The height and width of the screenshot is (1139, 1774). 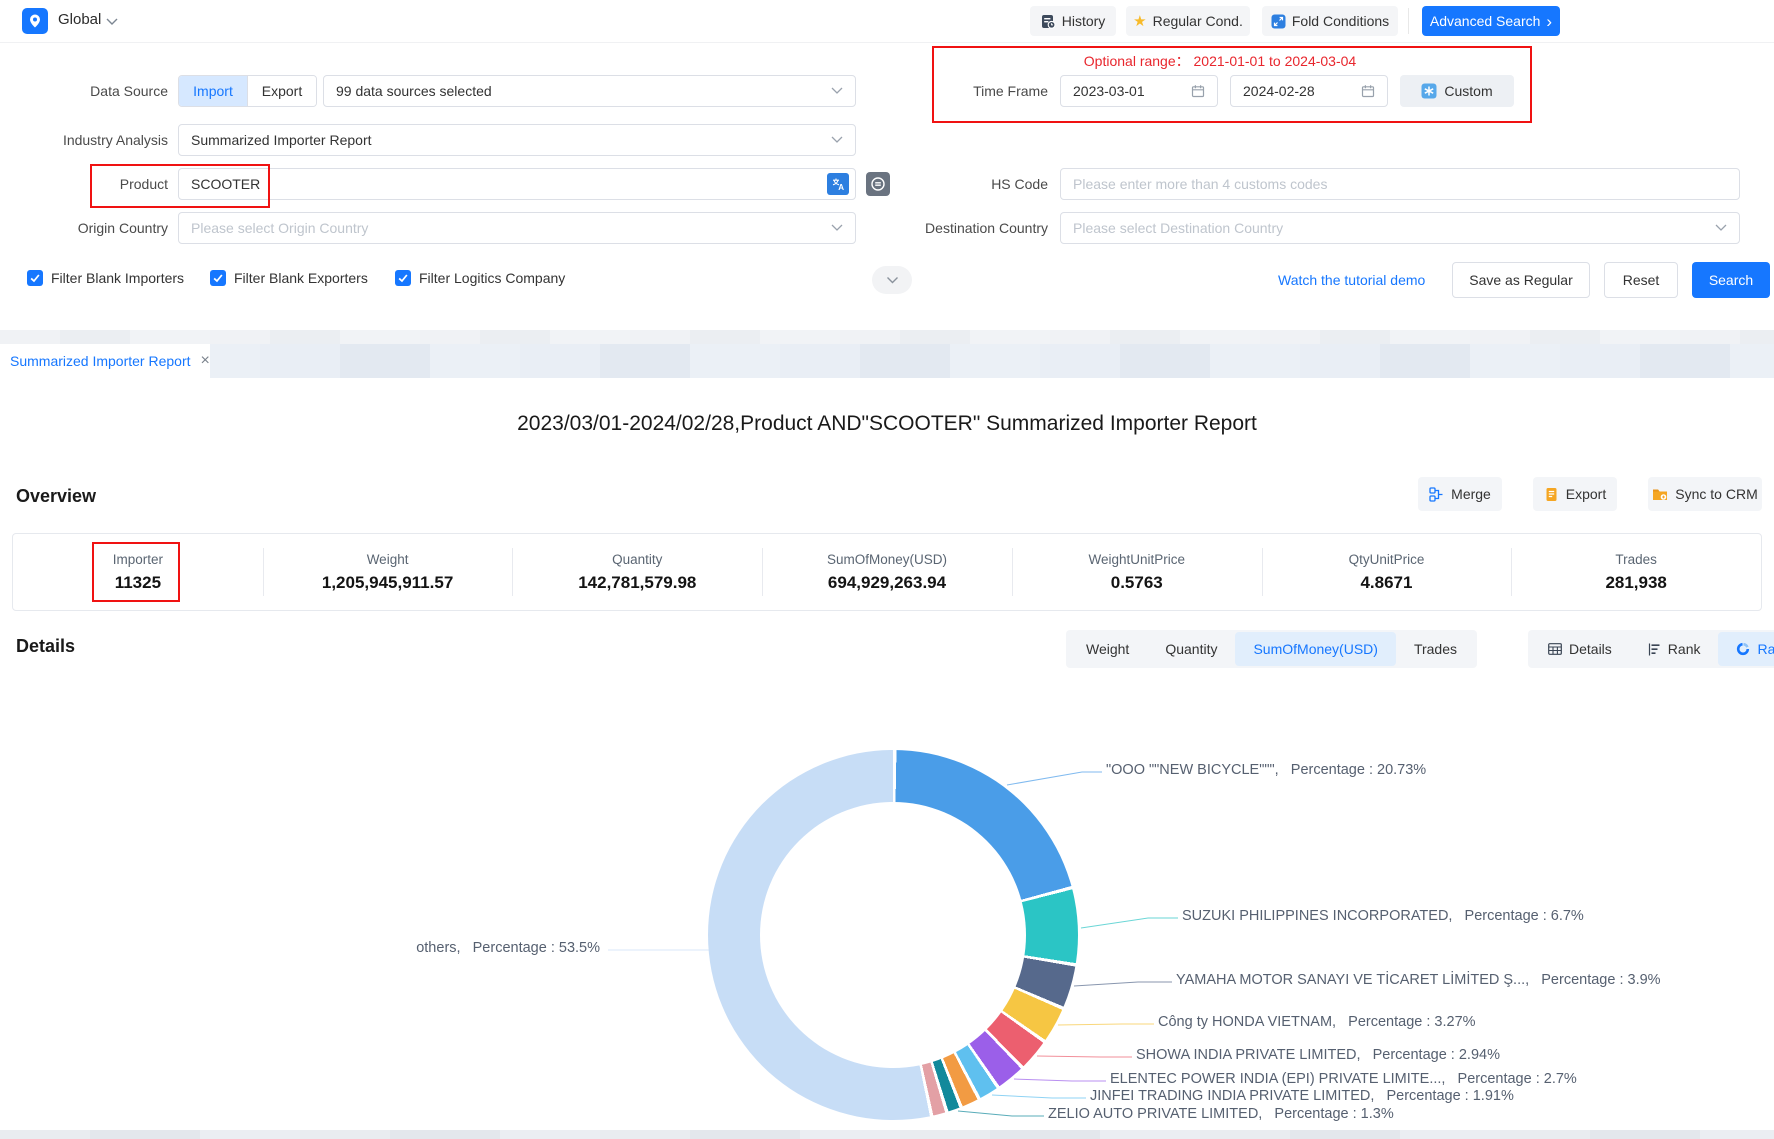 I want to click on stat-value: 281,938, so click(x=1636, y=582).